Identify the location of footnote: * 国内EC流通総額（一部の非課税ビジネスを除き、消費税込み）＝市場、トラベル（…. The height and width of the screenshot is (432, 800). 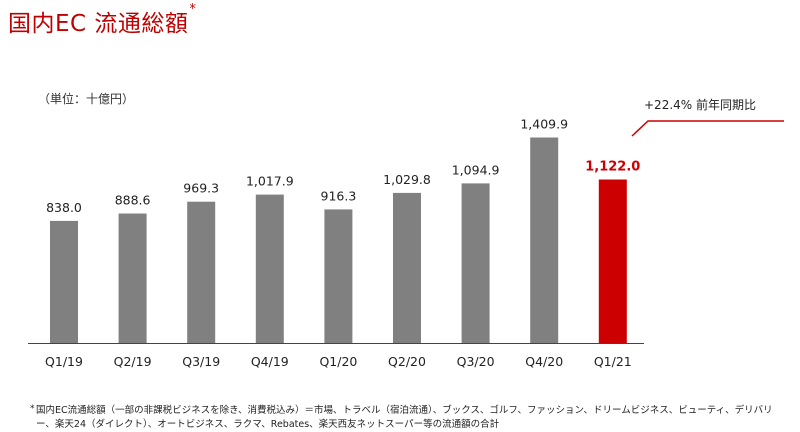
(403, 418).